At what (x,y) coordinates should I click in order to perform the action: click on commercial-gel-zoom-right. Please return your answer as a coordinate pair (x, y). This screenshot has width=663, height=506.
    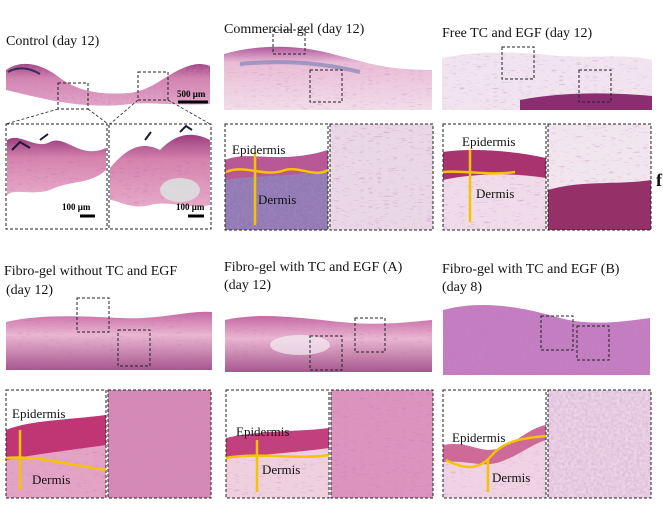
    Looking at the image, I should click on (381, 177).